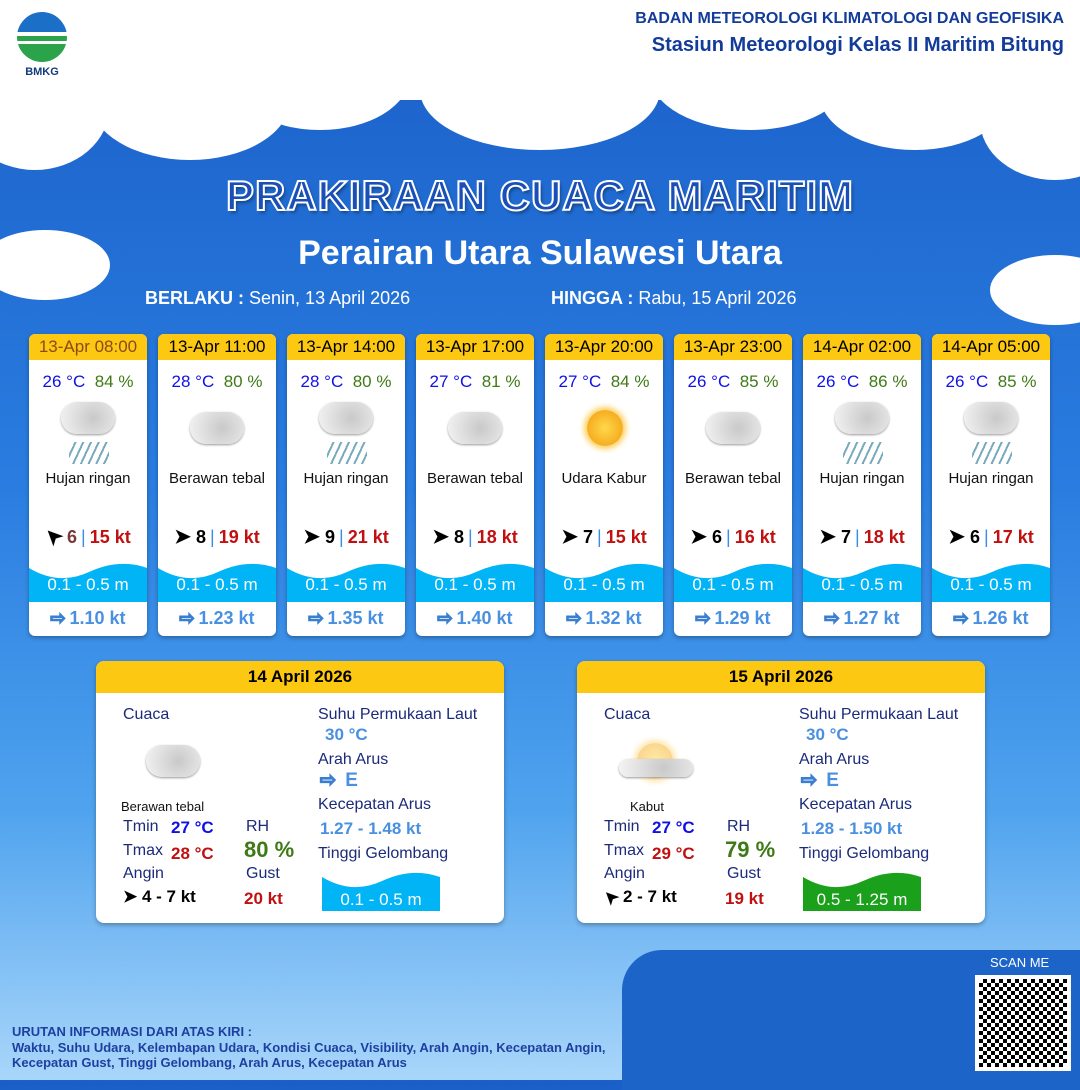 This screenshot has width=1080, height=1090. I want to click on gust-speed: 15 kt, so click(110, 537).